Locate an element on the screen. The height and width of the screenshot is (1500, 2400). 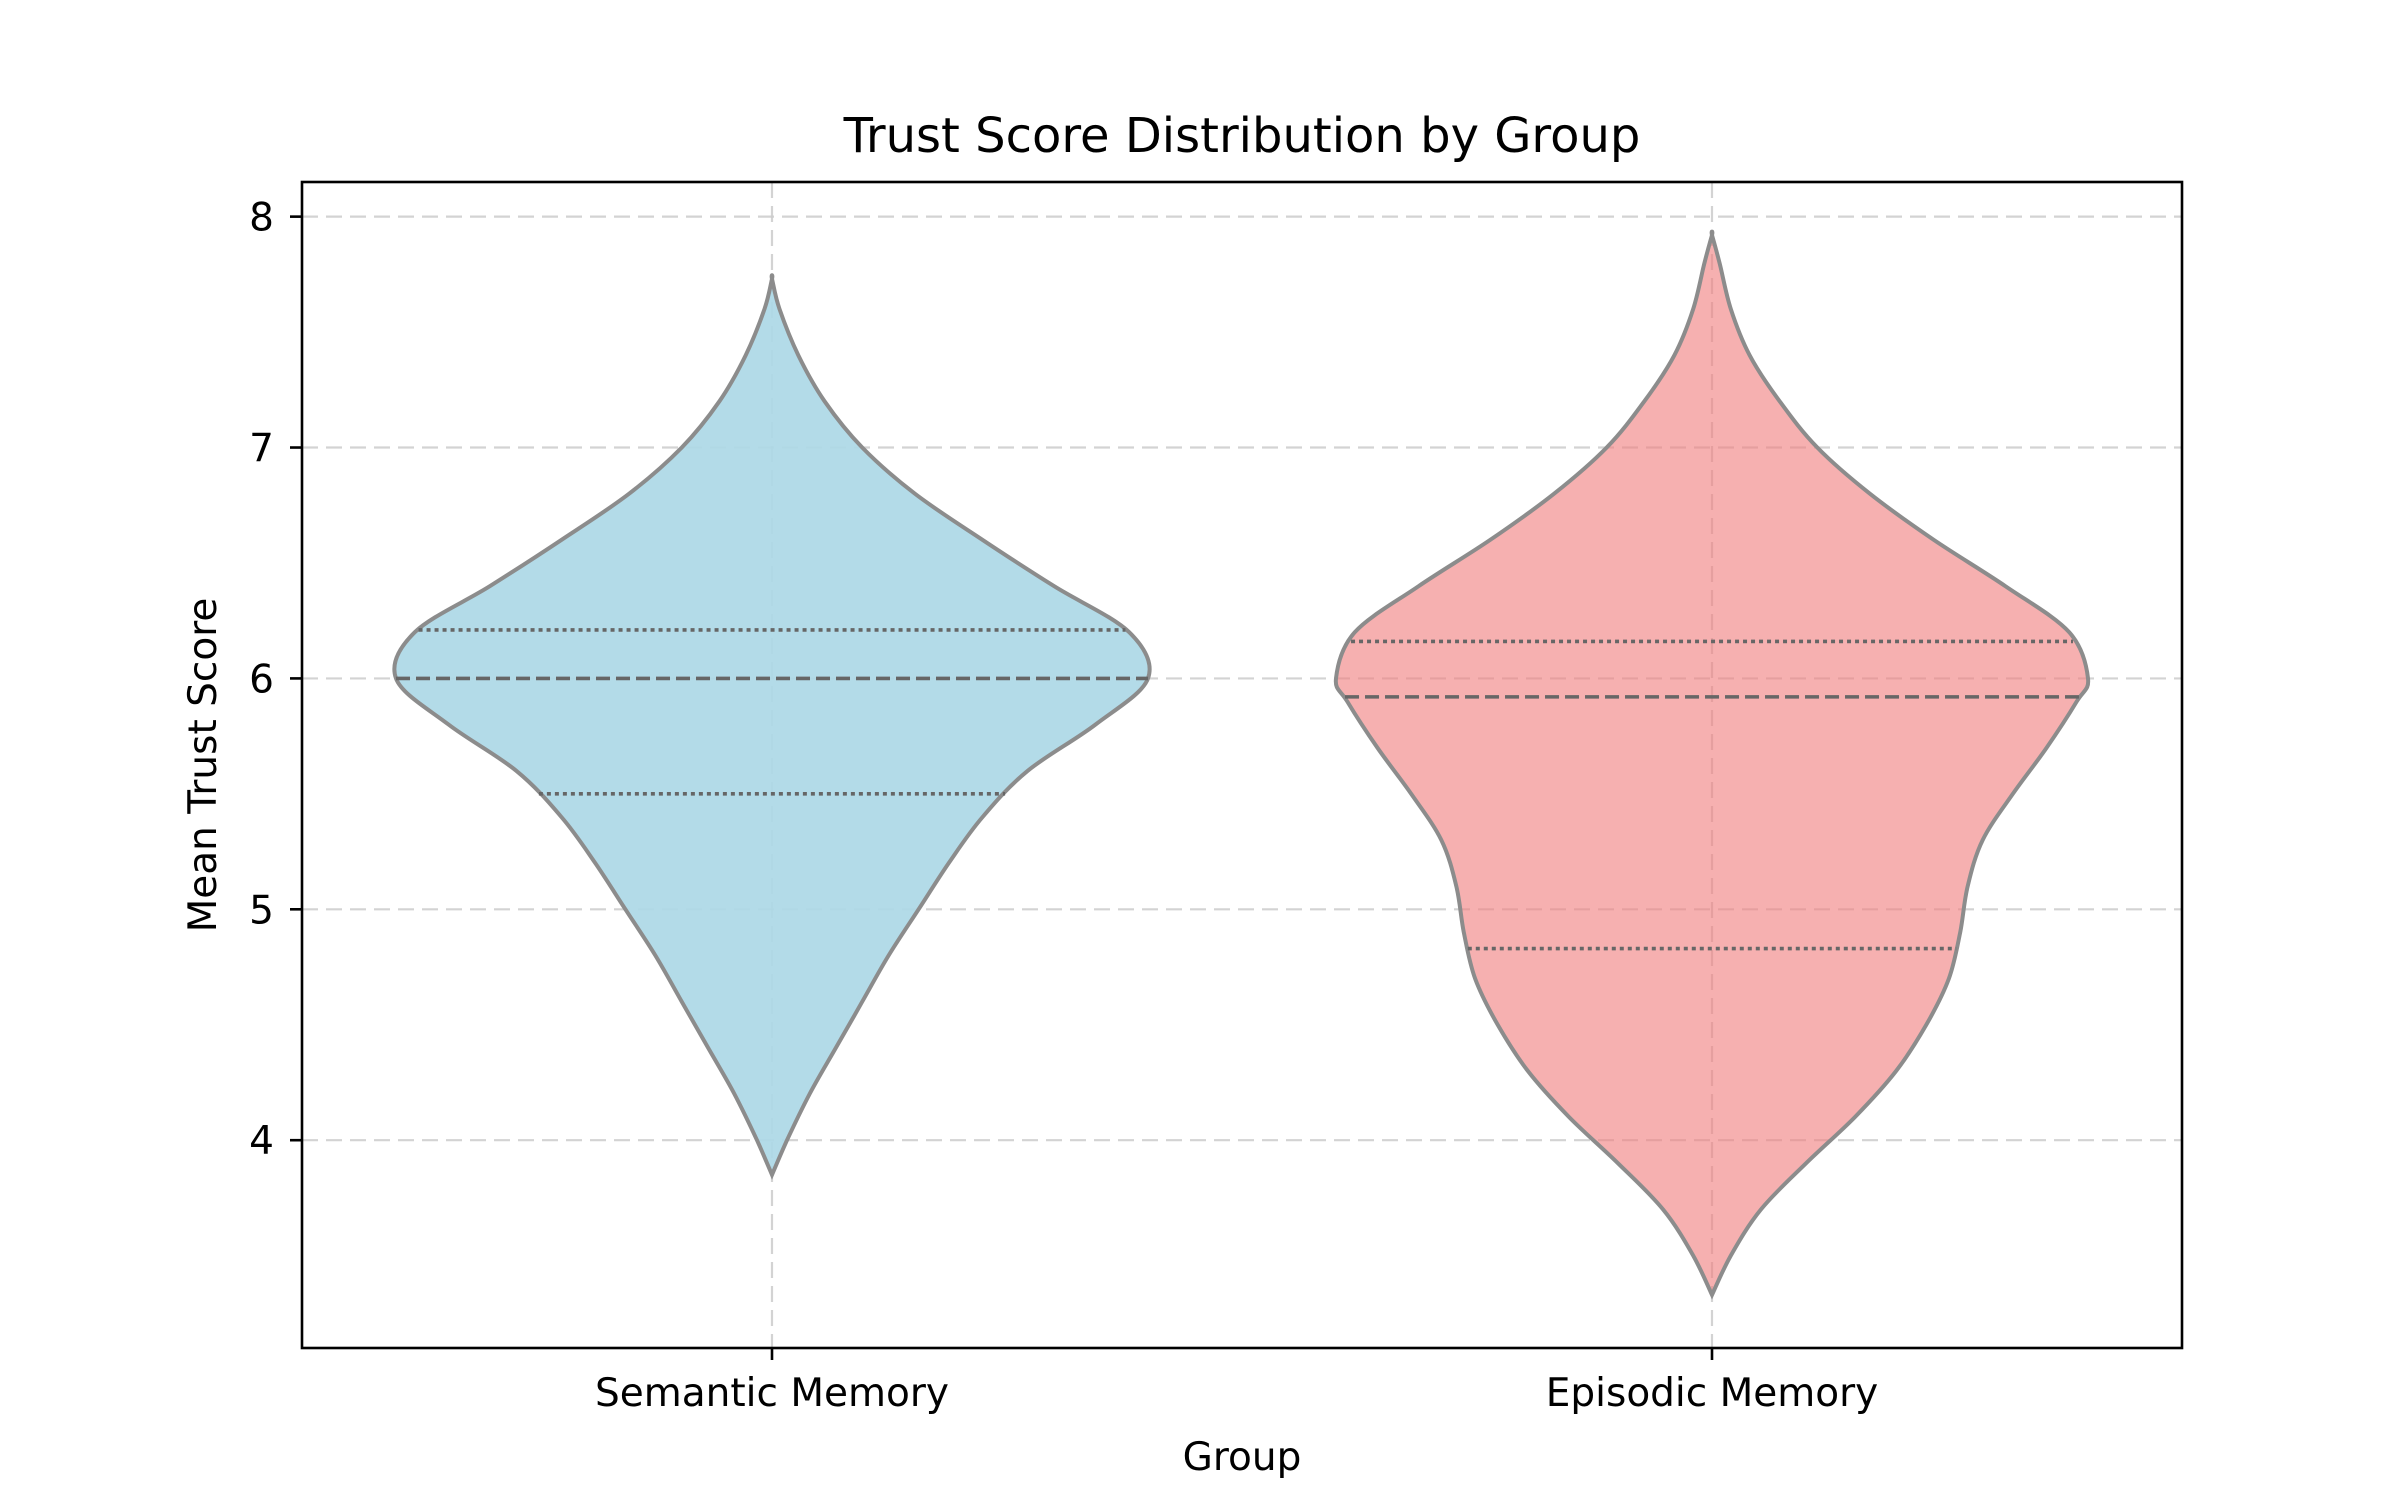
x-axis-label: Group is located at coordinates (1242, 1457).